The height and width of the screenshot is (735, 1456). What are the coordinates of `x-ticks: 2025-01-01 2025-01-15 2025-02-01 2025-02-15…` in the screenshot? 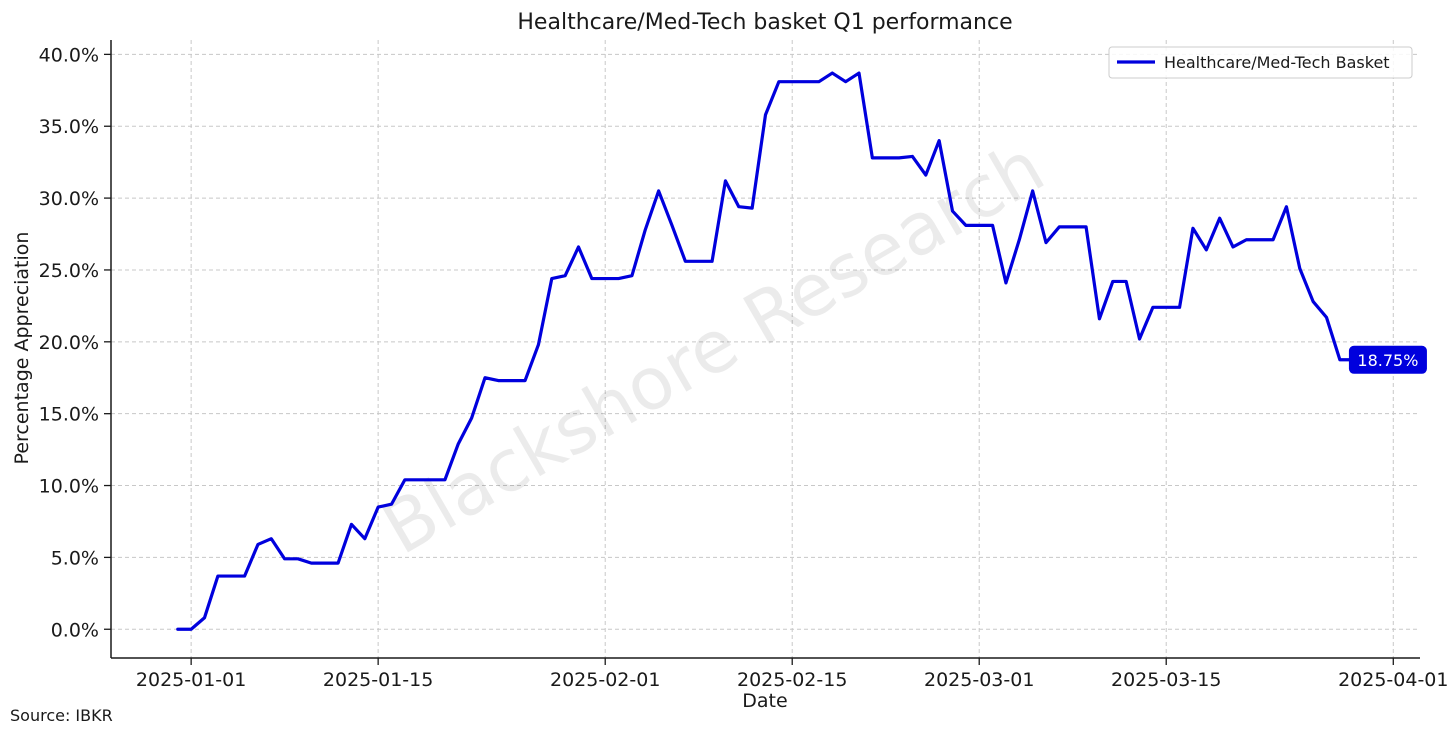 It's located at (792, 674).